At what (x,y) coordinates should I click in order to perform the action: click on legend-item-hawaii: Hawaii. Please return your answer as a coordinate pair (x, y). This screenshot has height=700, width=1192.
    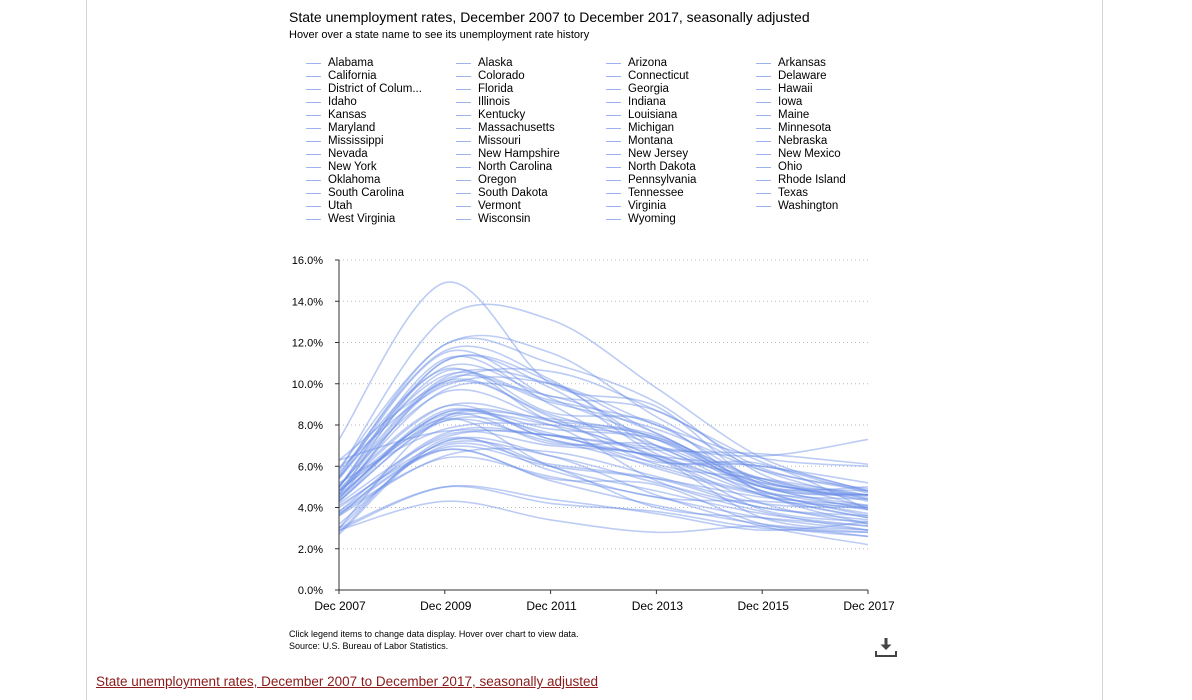
    Looking at the image, I should click on (784, 89).